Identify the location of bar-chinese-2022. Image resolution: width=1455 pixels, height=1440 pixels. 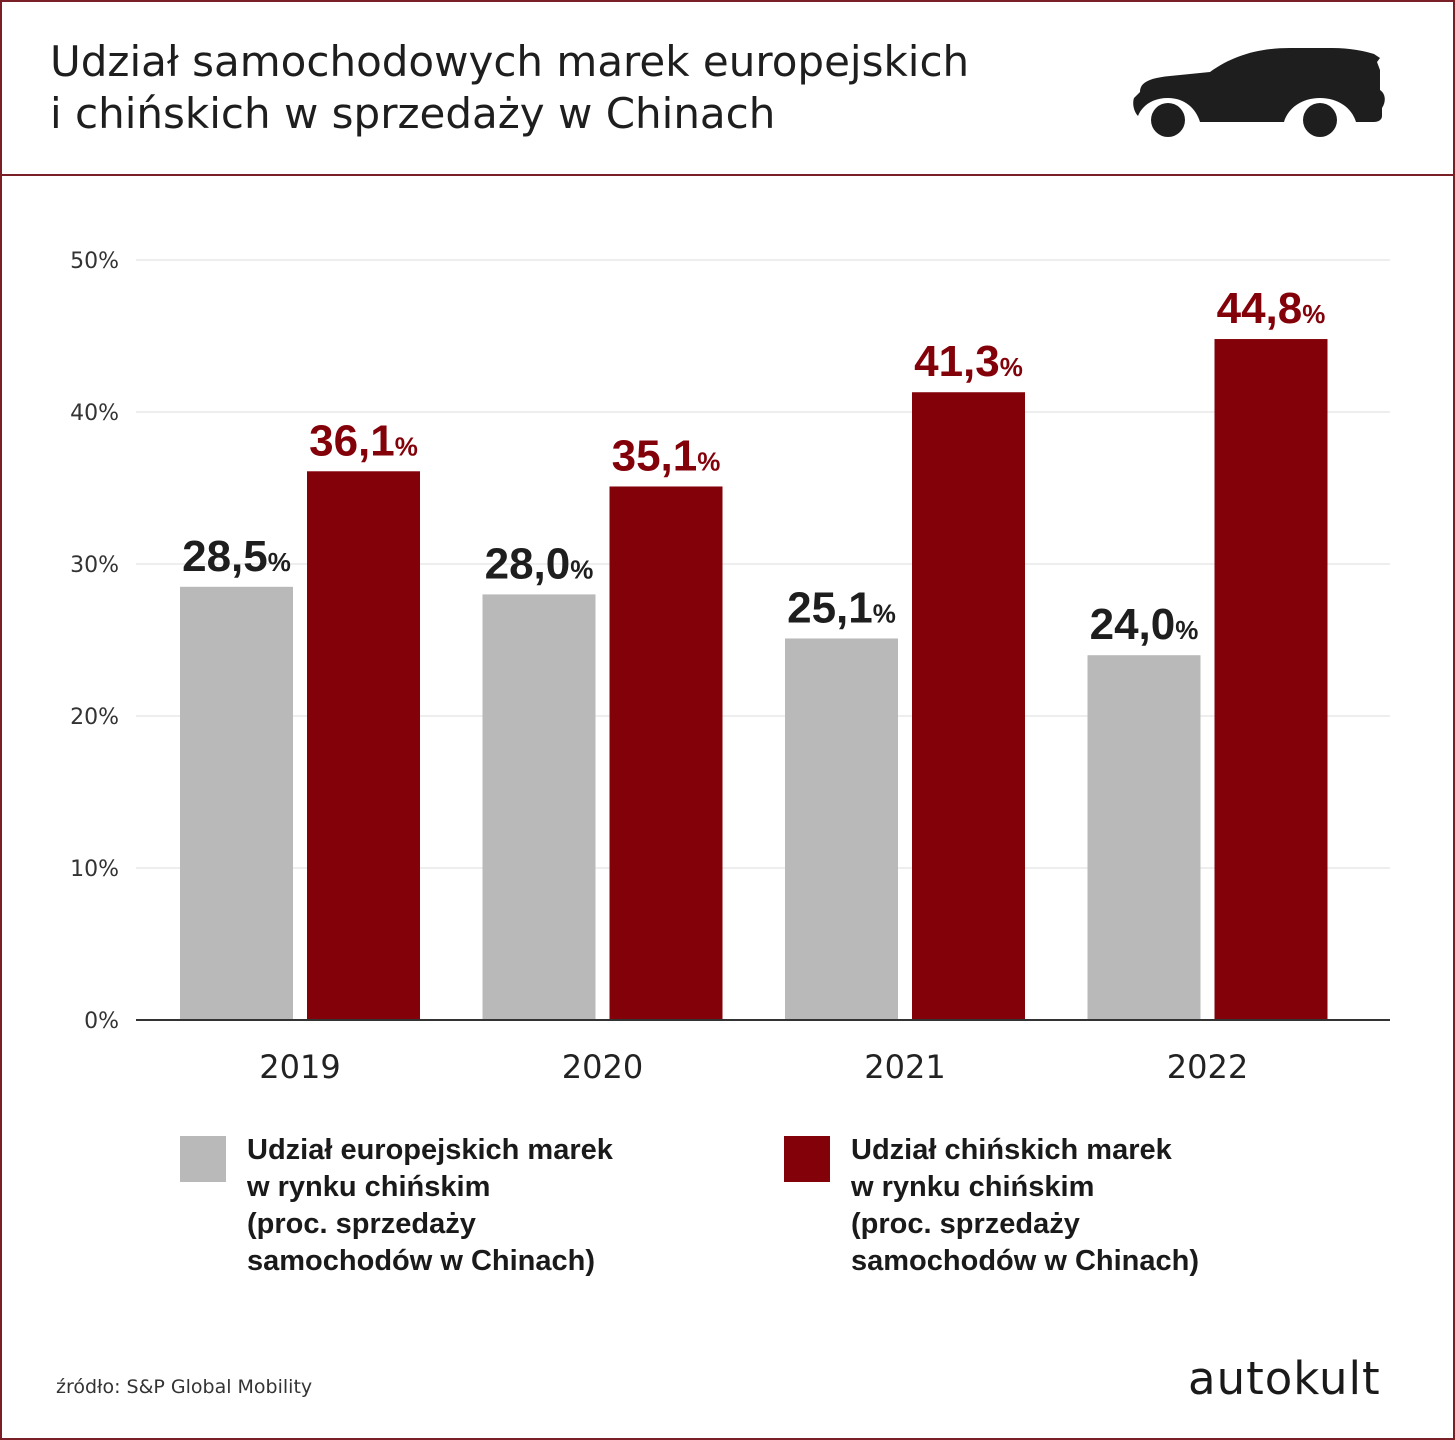
(1271, 679).